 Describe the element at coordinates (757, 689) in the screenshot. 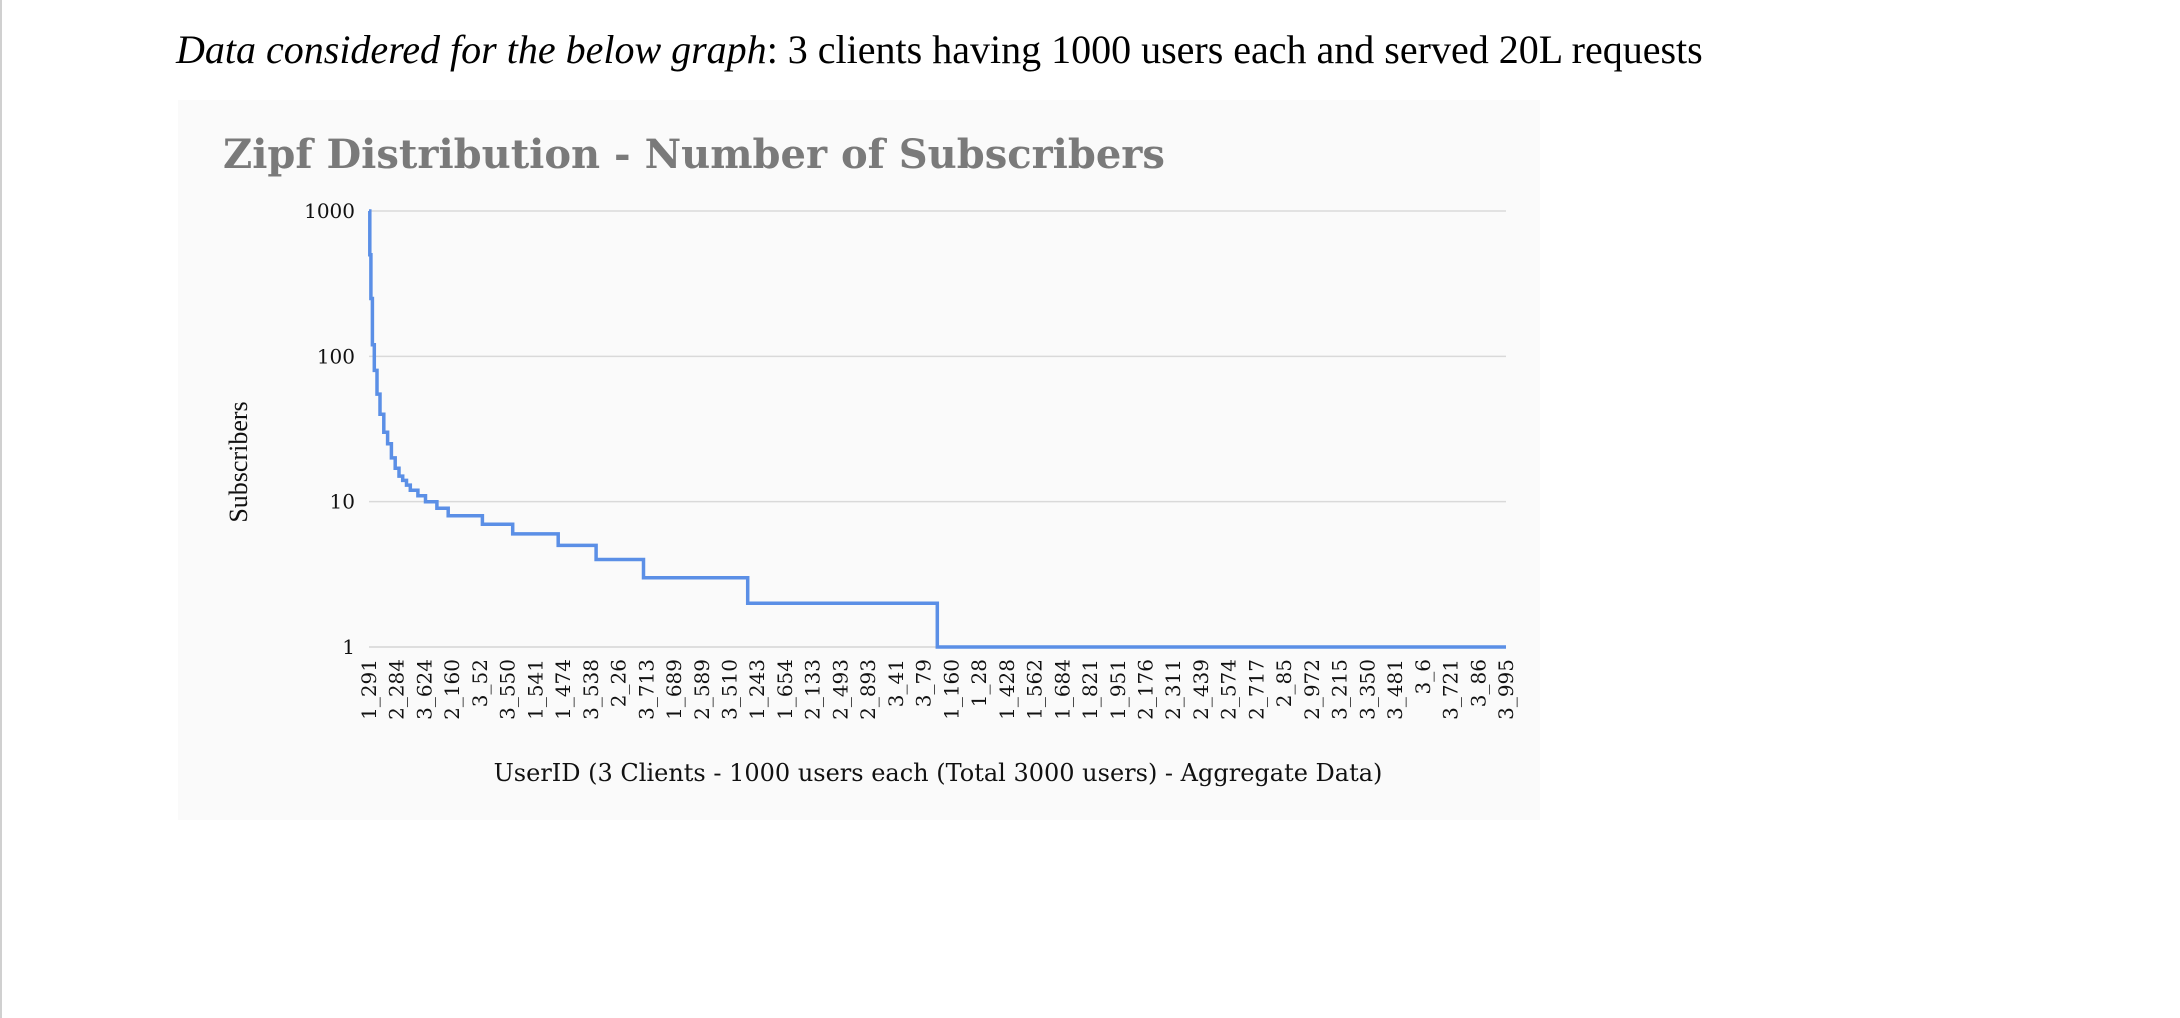

I see `x-tick-label: 1_243` at that location.